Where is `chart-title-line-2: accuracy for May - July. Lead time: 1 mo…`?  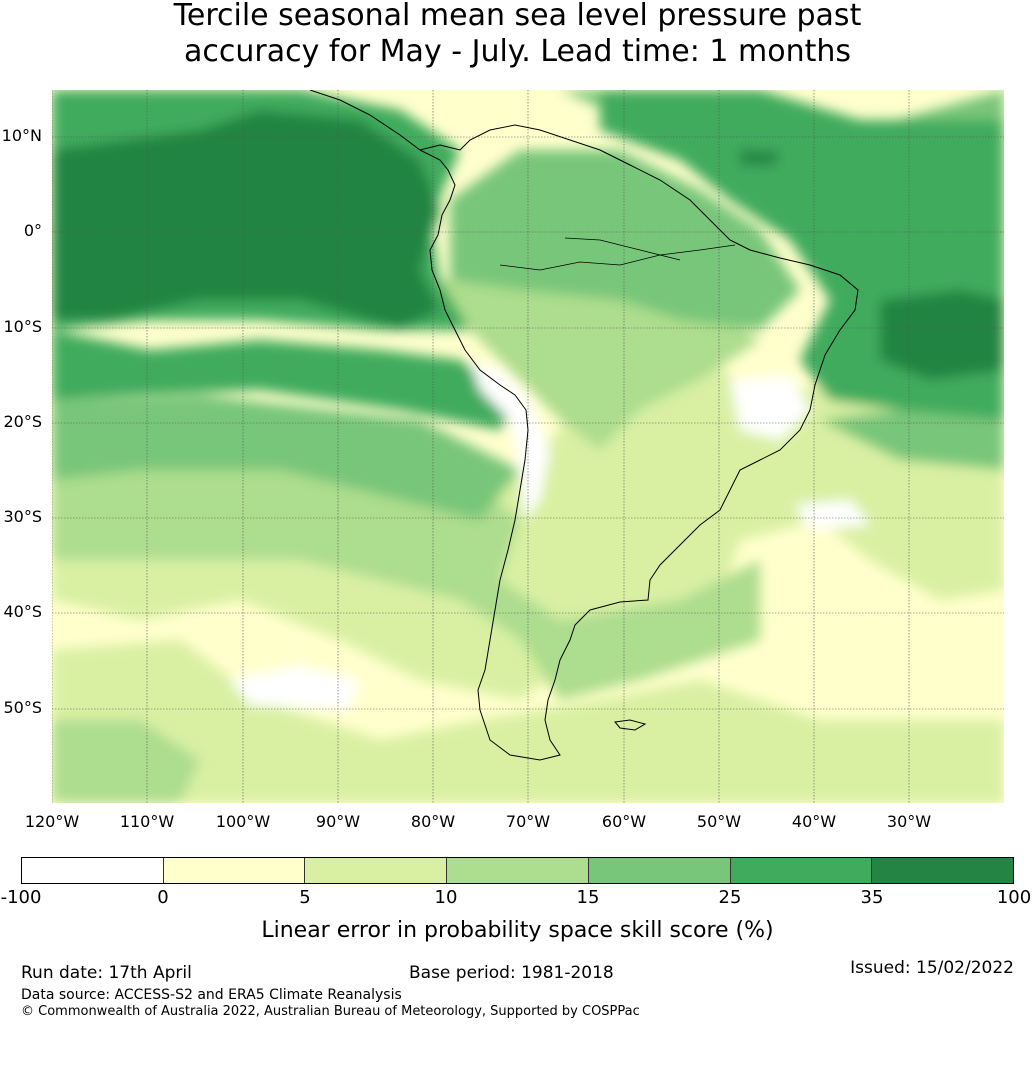
chart-title-line-2: accuracy for May - July. Lead time: 1 mo… is located at coordinates (517, 51).